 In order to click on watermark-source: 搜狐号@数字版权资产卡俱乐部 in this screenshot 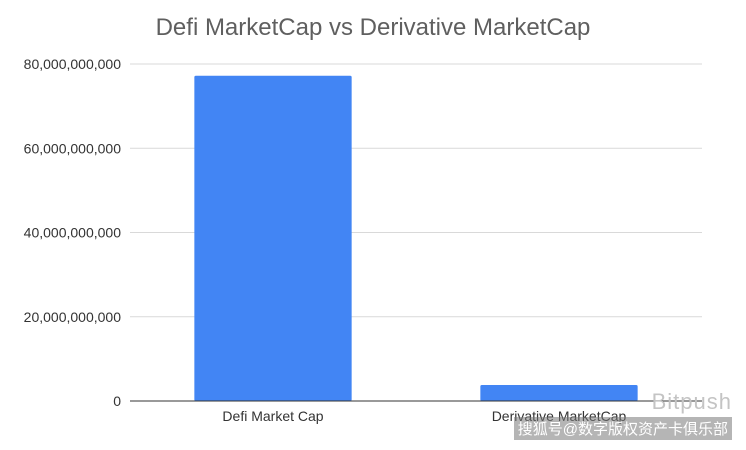, I will do `click(622, 428)`.